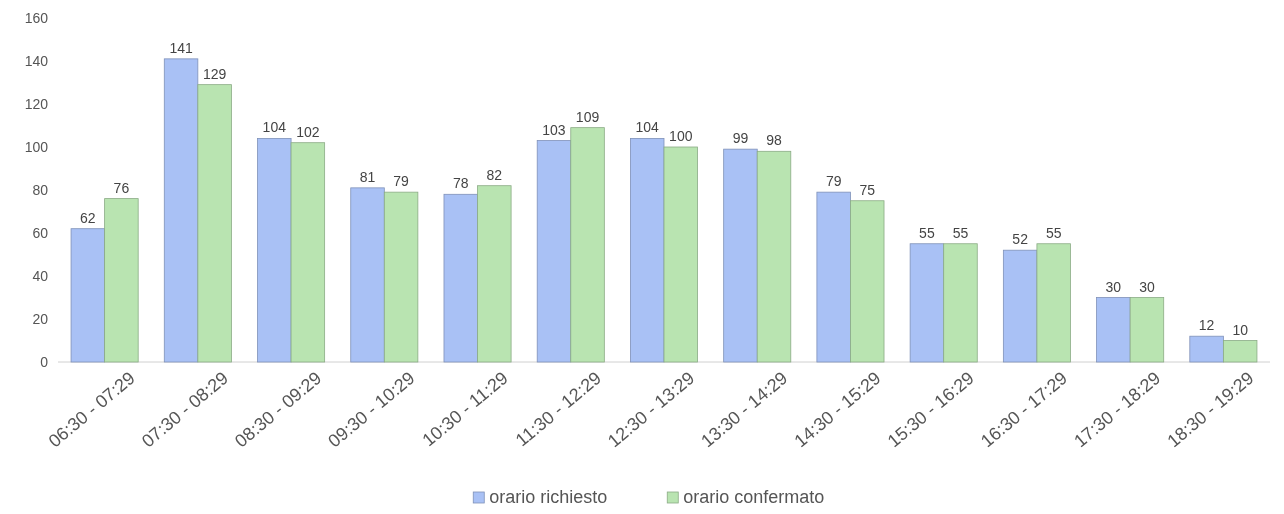  I want to click on legend-label: orario richiesto, so click(548, 497).